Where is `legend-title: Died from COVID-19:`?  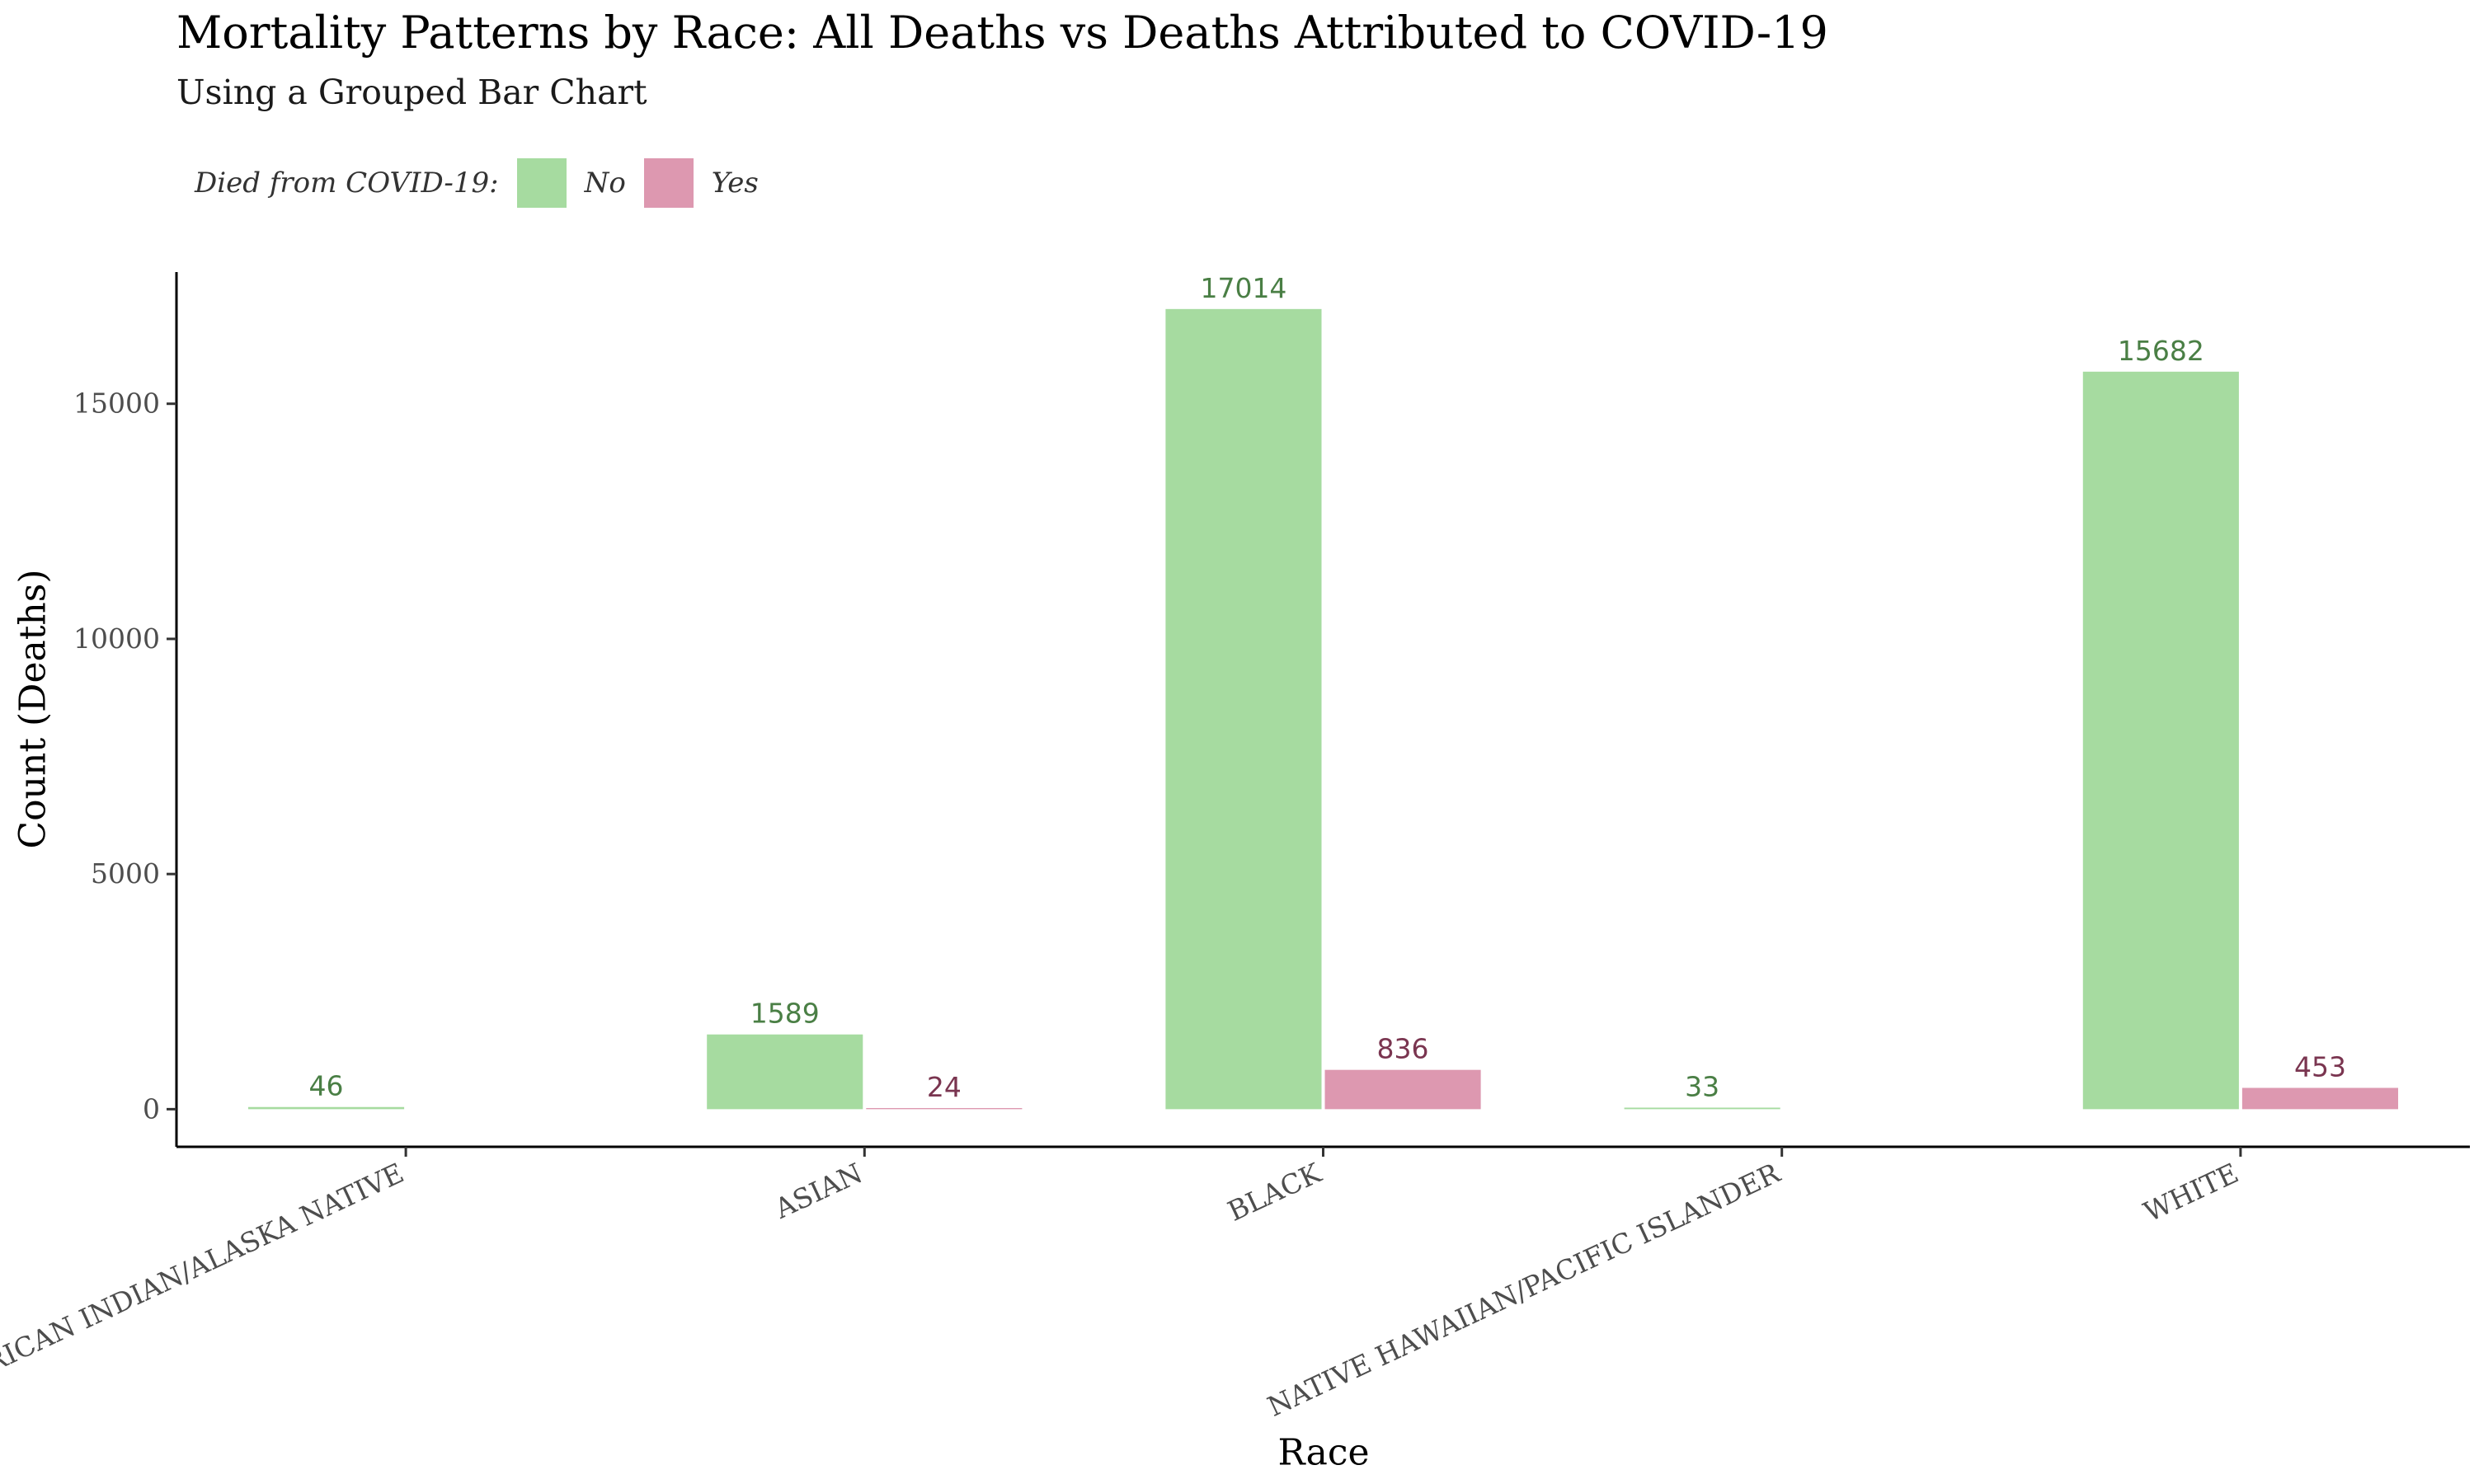
legend-title: Died from COVID-19: is located at coordinates (347, 183).